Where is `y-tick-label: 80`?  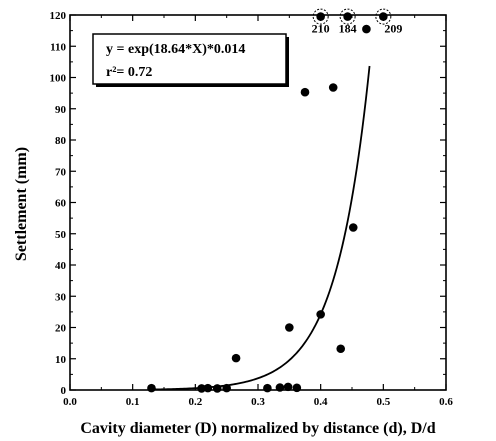
y-tick-label: 80 is located at coordinates (61, 141).